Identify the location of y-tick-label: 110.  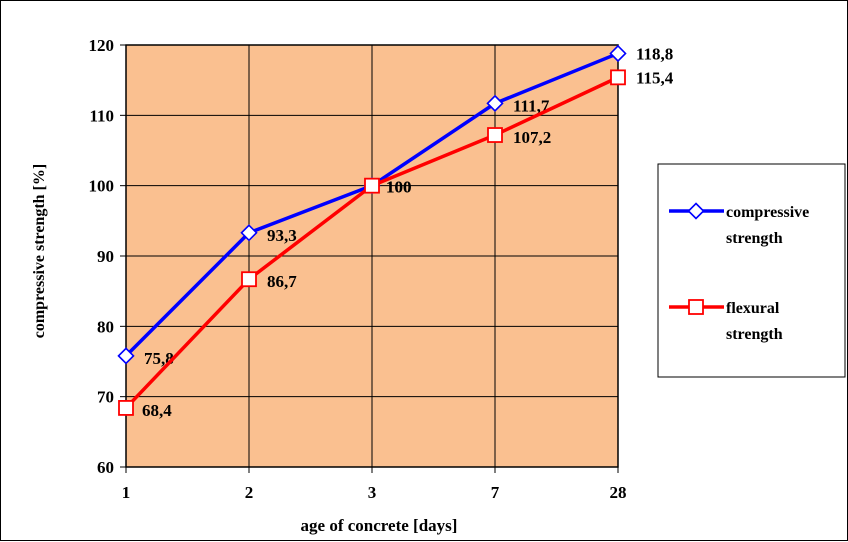
(101, 115).